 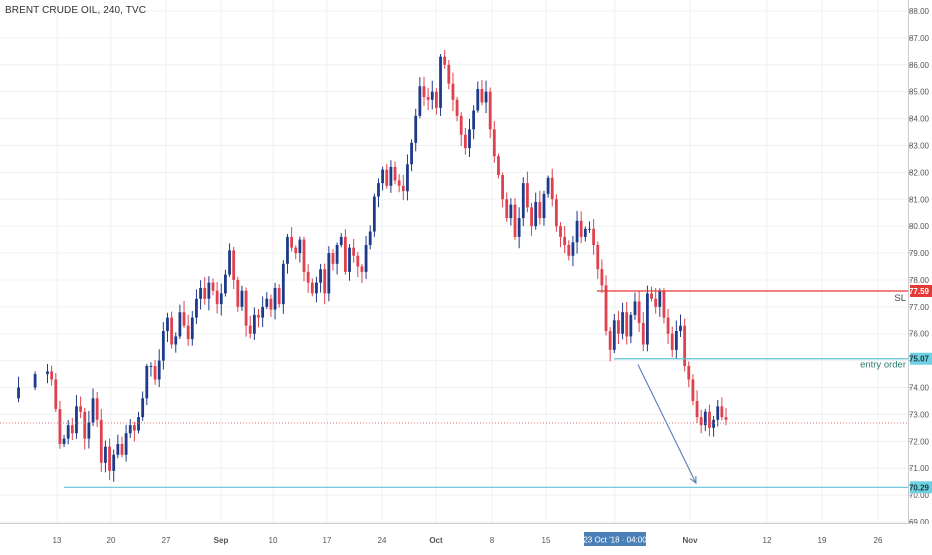 What do you see at coordinates (166, 540) in the screenshot?
I see `x-tick-label: 27` at bounding box center [166, 540].